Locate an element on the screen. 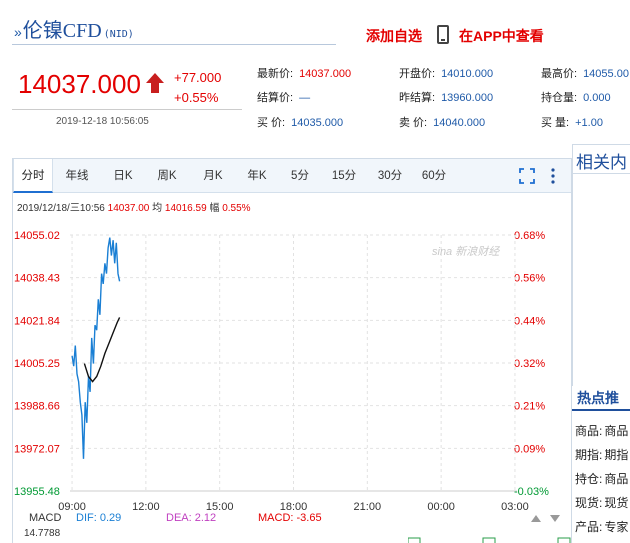  y-left-tick-label: 13955.48 is located at coordinates (37, 492).